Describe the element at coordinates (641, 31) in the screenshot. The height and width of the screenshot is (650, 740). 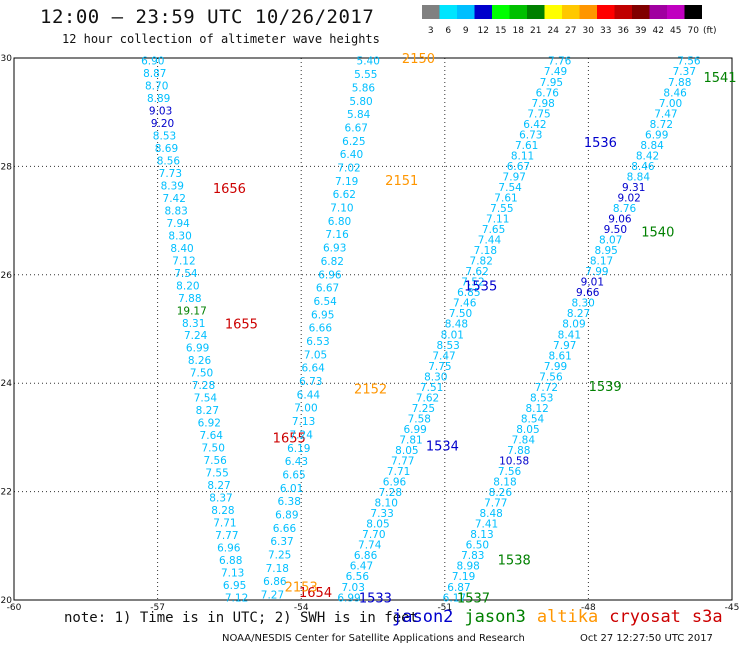
I see `color-scale-label: 39` at that location.